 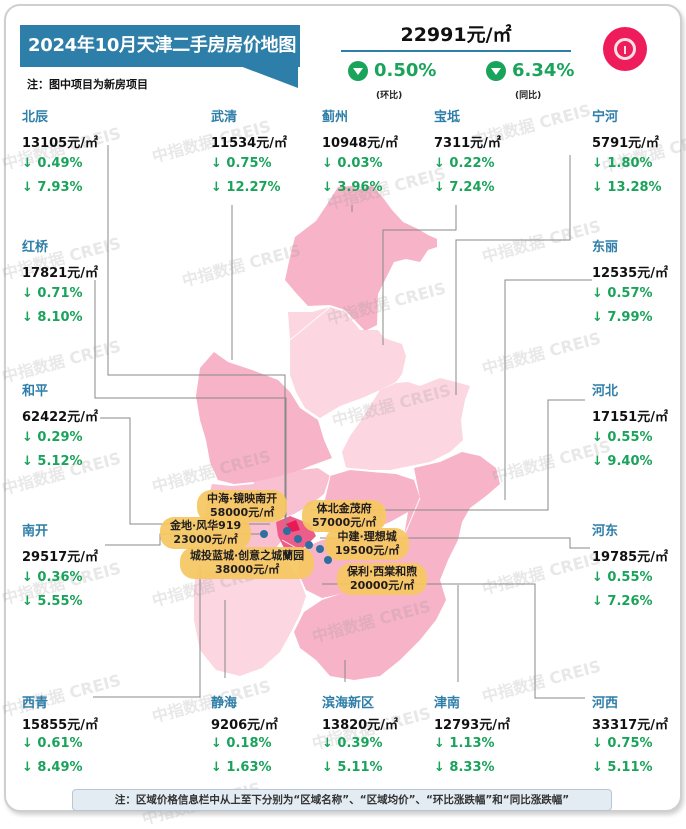 I want to click on district-yoy-change: ↓ 9.40%, so click(x=622, y=461).